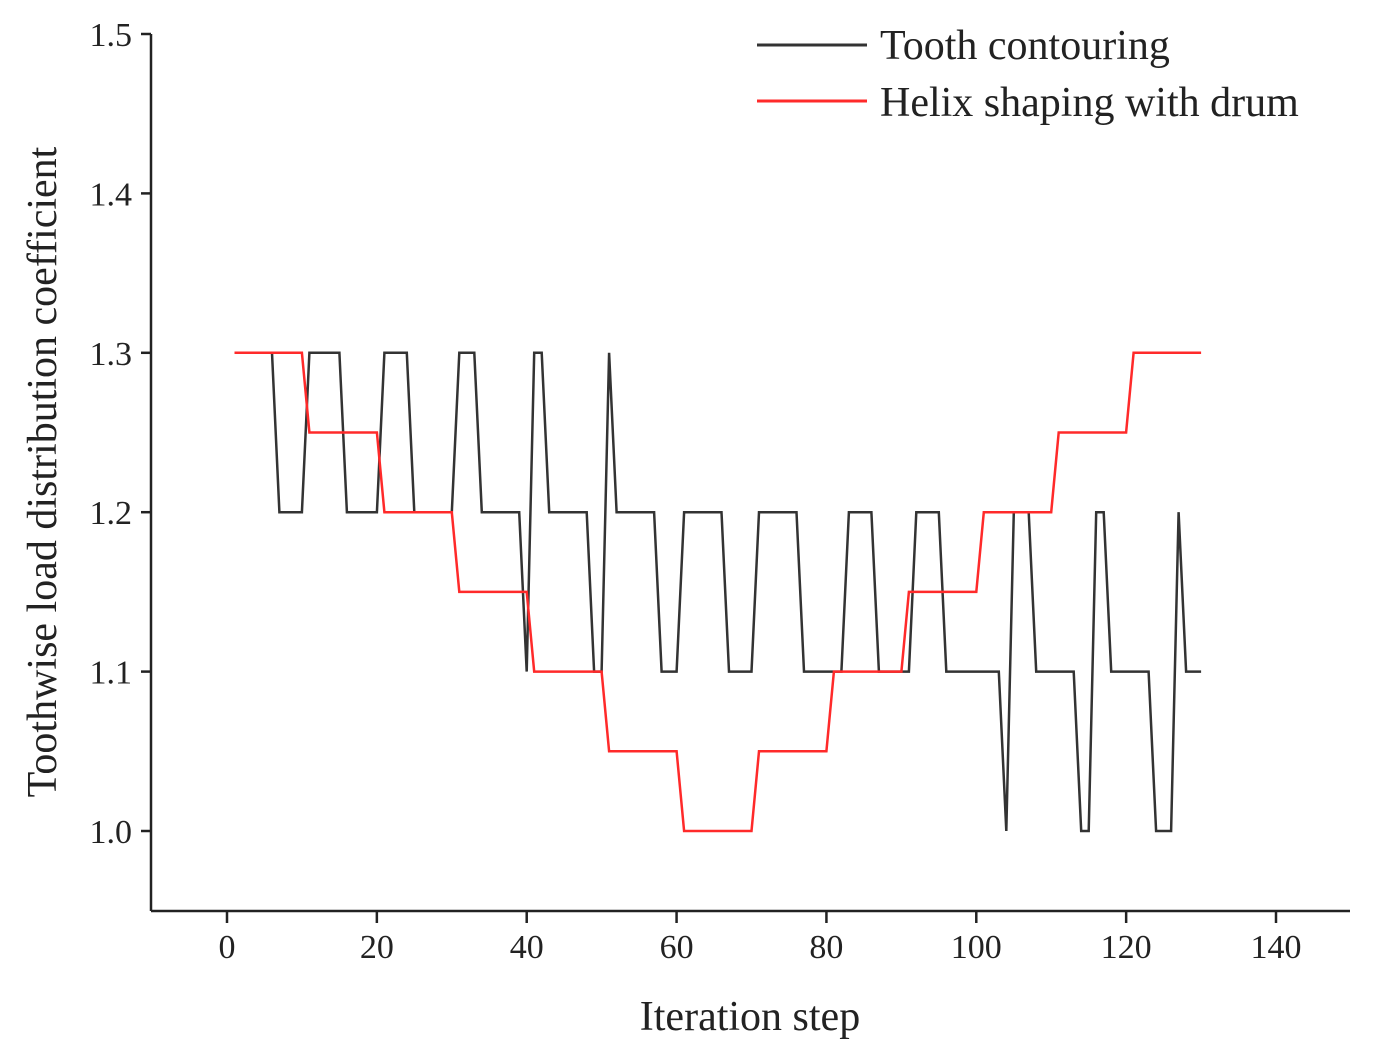  I want to click on y-tick-label: 1.3, so click(111, 354).